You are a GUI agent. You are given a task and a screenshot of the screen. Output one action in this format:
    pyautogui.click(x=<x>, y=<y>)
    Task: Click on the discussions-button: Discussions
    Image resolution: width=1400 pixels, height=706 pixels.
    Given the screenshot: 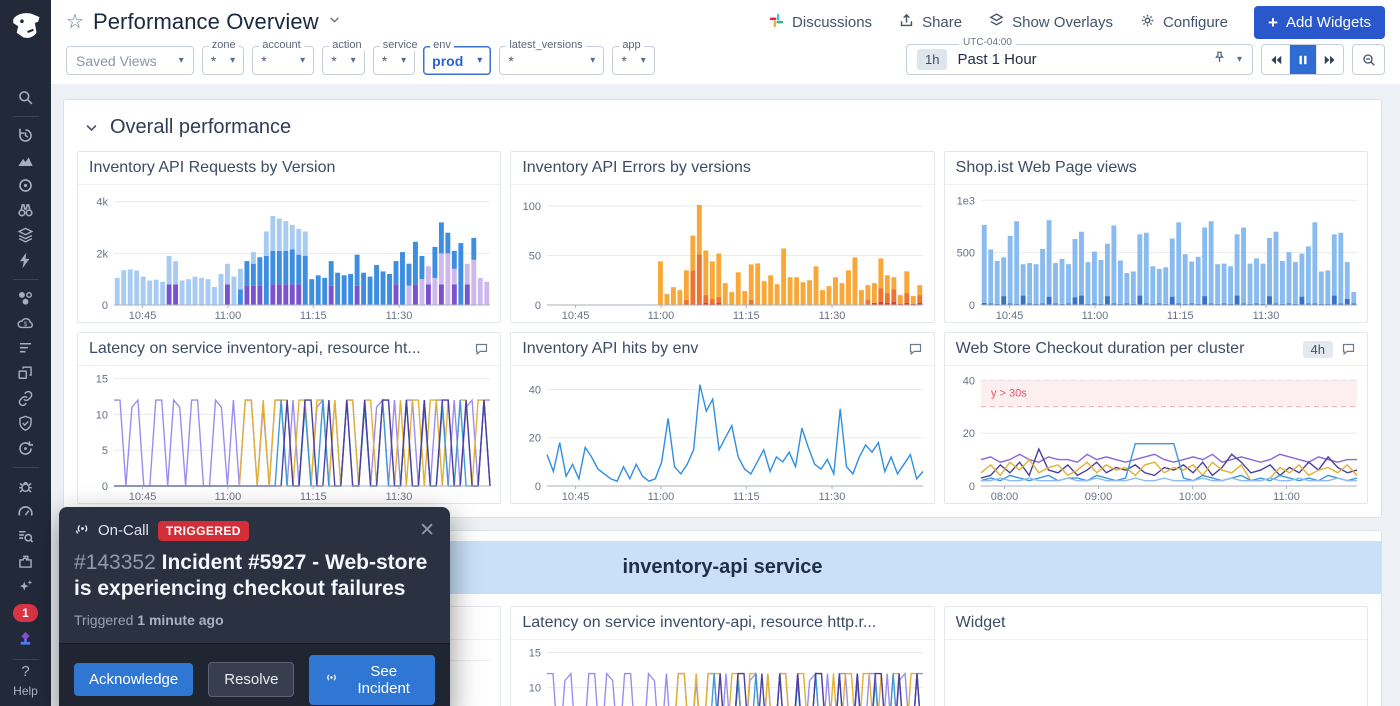 What is the action you would take?
    pyautogui.click(x=820, y=22)
    